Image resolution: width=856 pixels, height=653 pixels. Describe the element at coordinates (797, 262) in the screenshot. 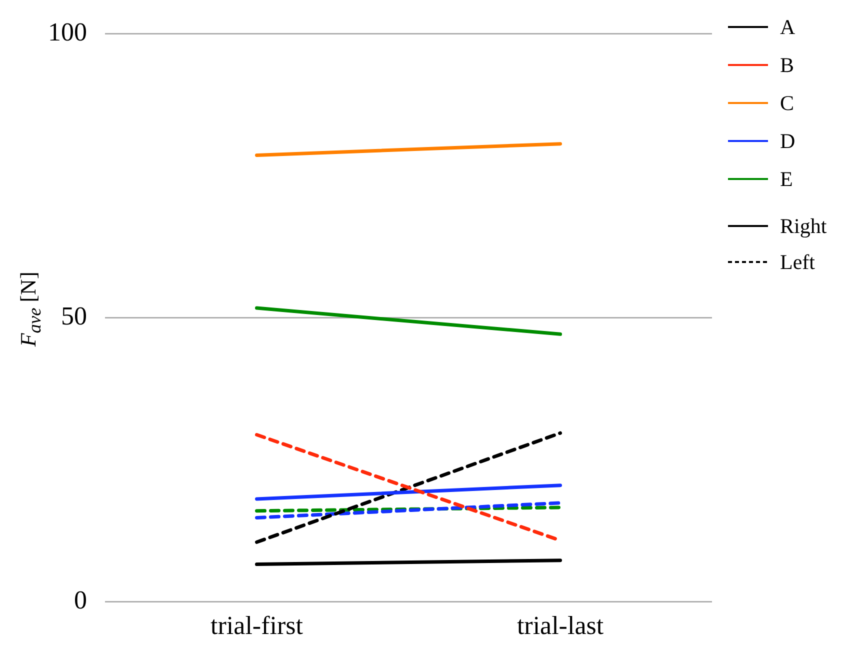

I see `text: Left` at that location.